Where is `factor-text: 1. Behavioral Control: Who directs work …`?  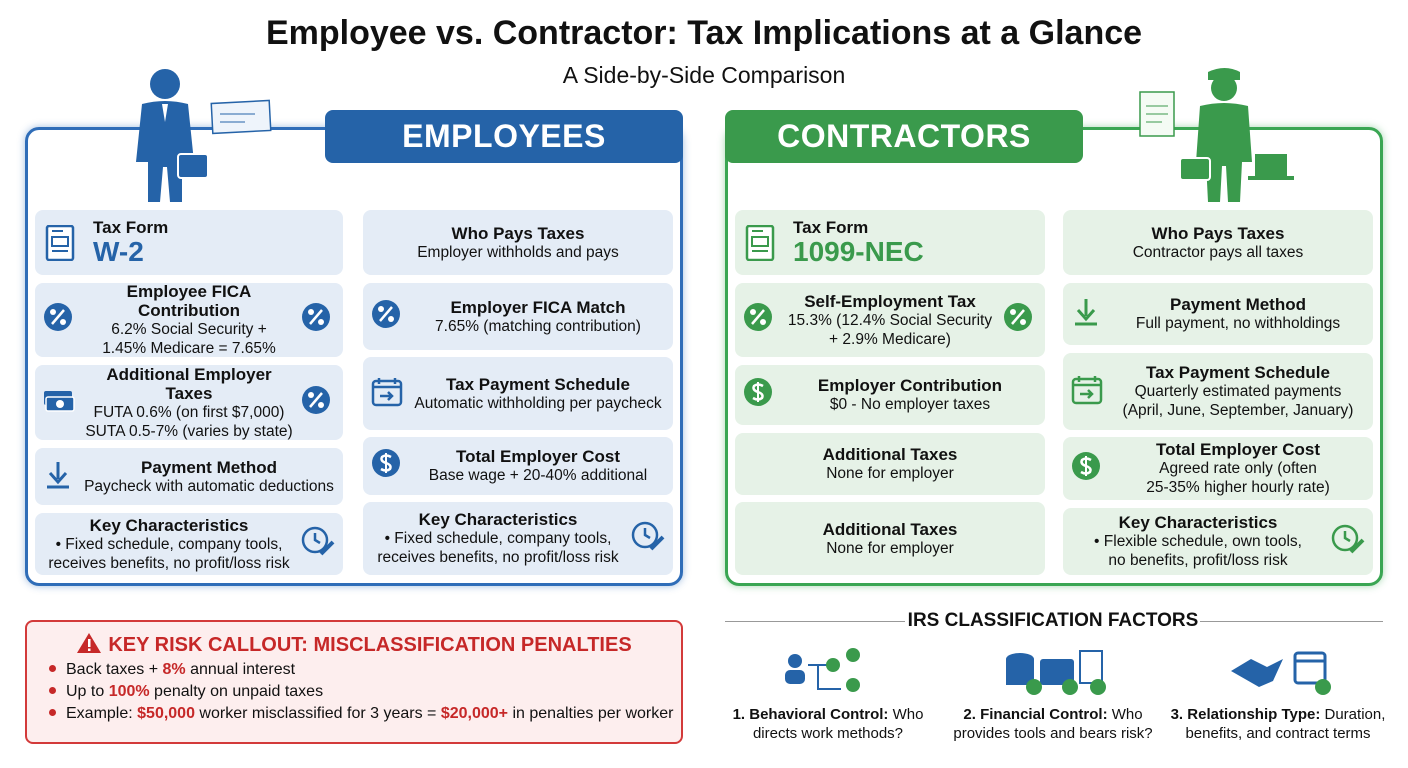
factor-text: 1. Behavioral Control: Who directs work … is located at coordinates (828, 724).